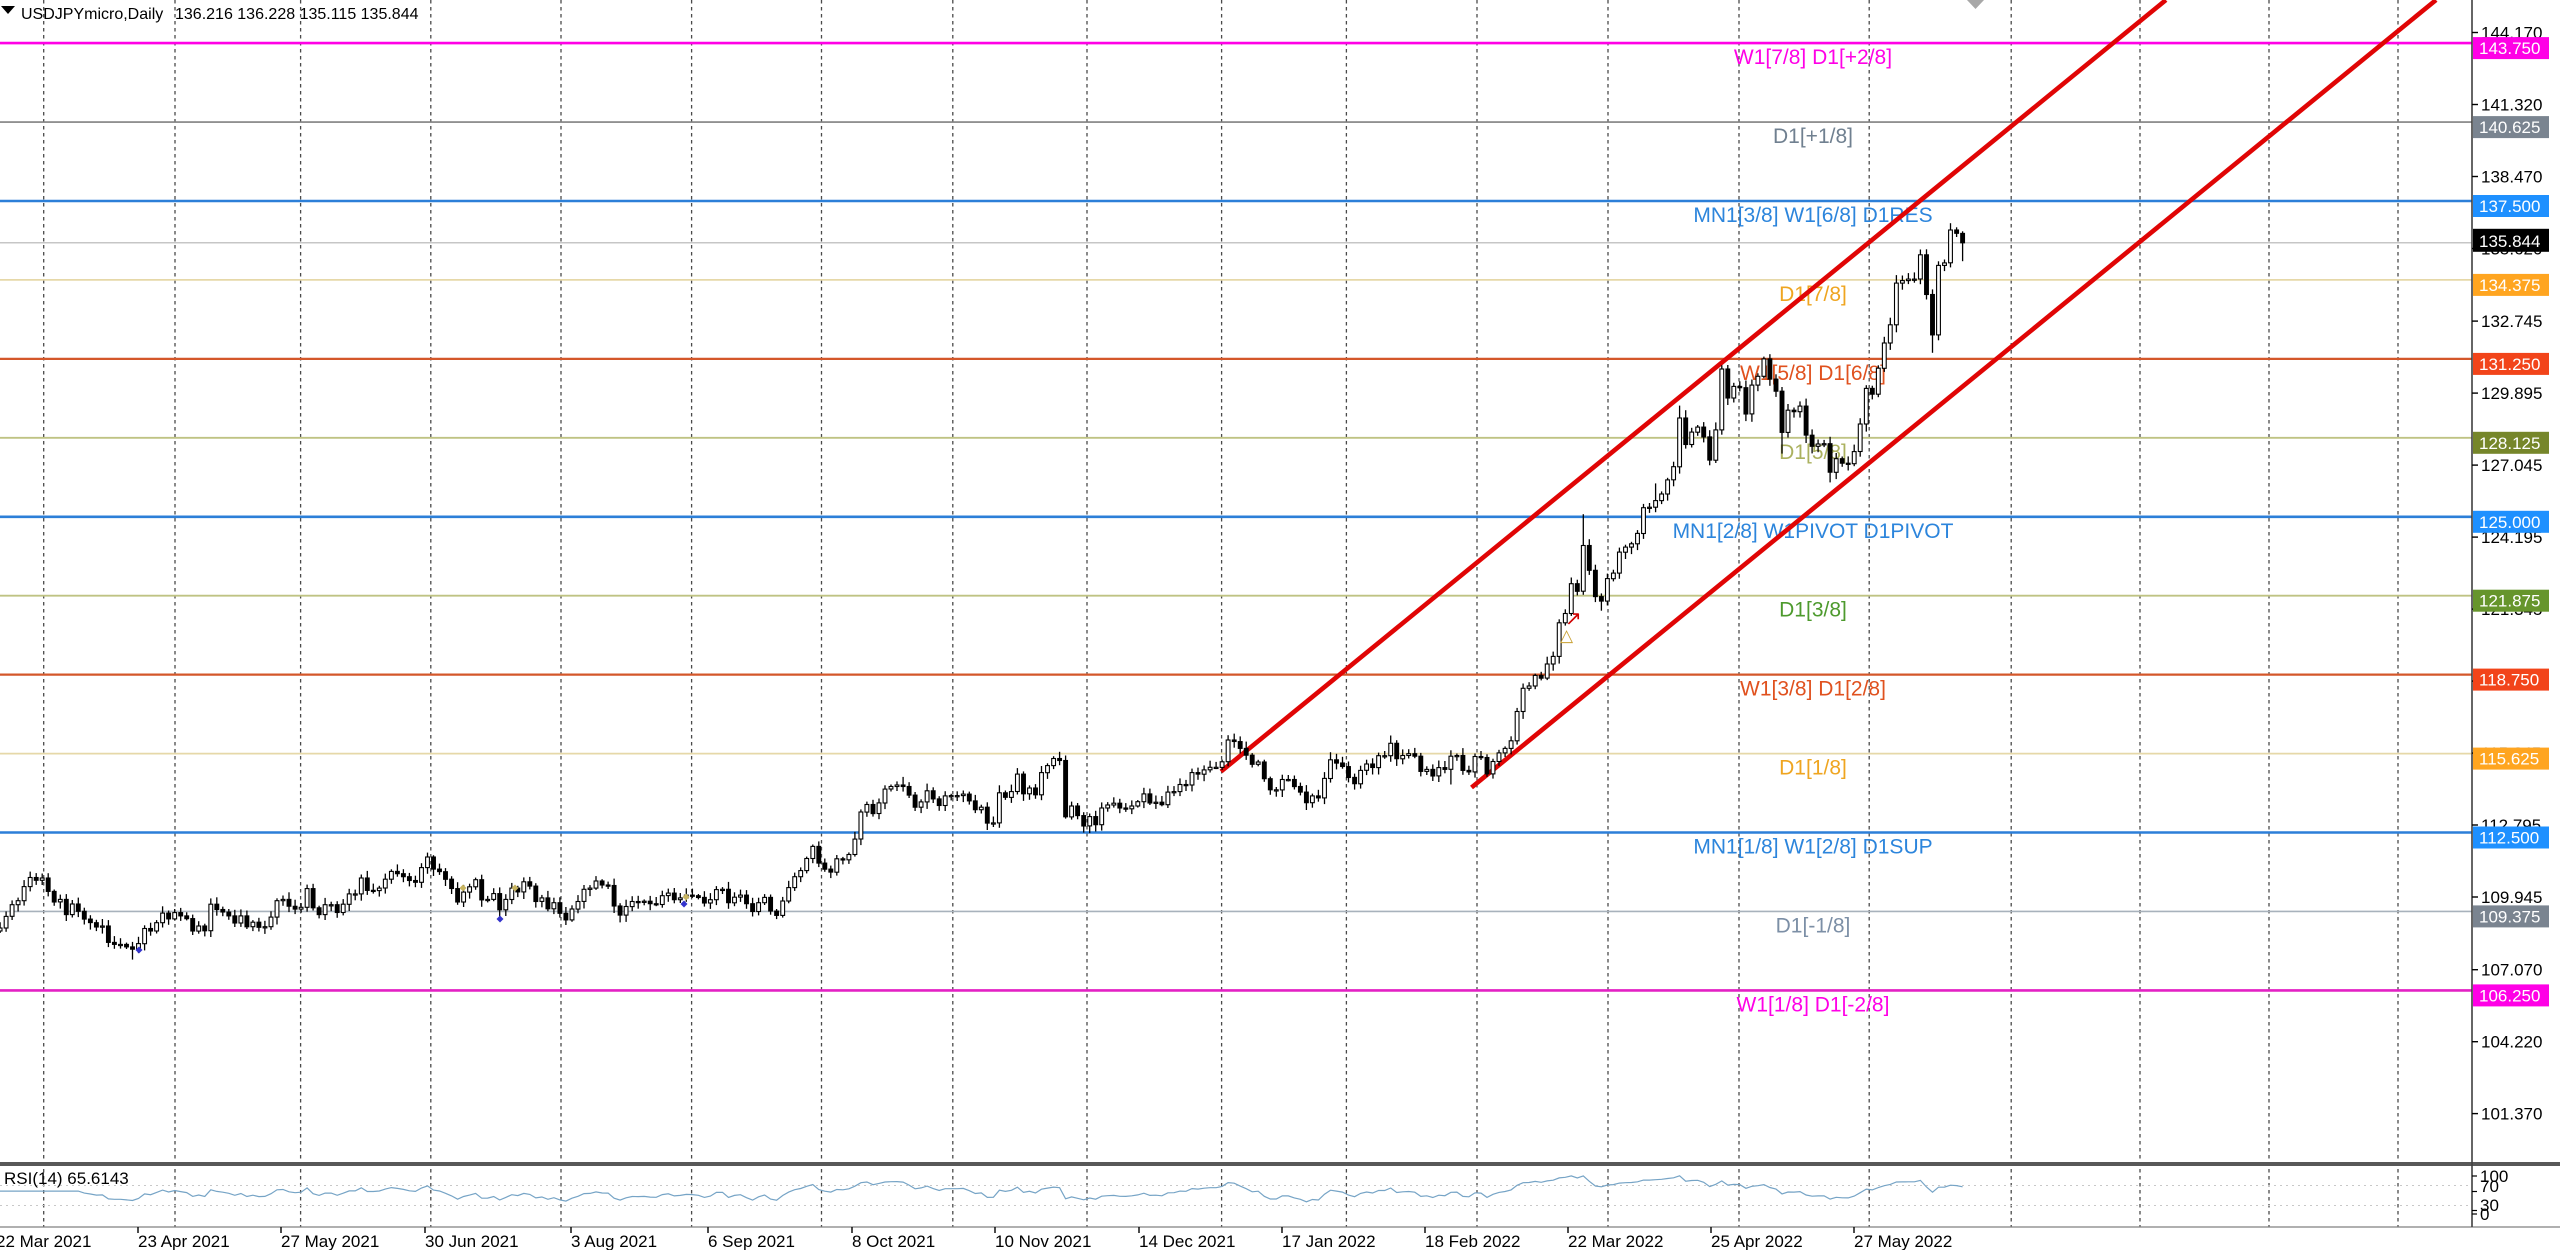 The width and height of the screenshot is (2560, 1250). I want to click on svg-text: 0, so click(2484, 1214).